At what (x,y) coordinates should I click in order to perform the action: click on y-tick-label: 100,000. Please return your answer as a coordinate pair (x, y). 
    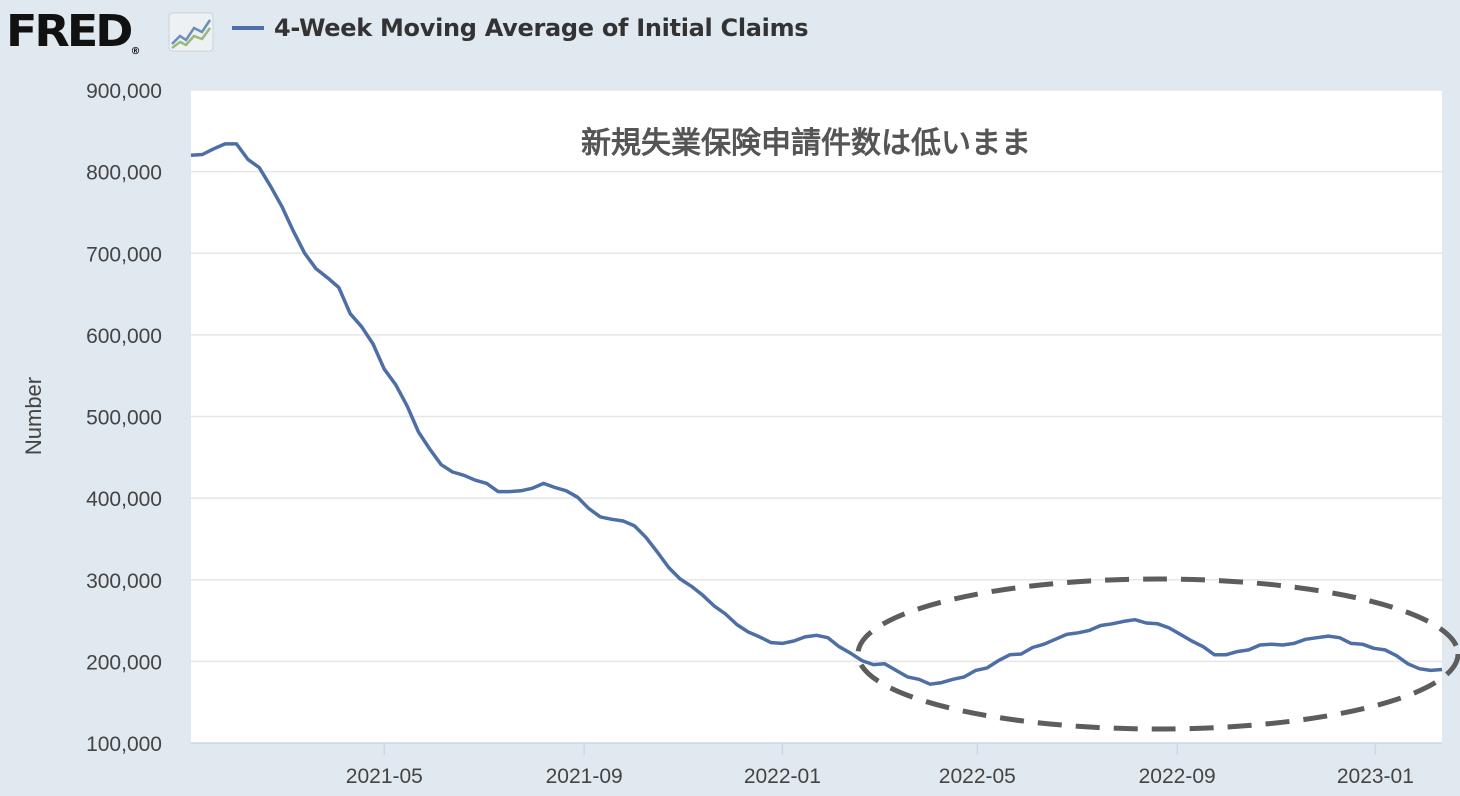
    Looking at the image, I should click on (124, 744).